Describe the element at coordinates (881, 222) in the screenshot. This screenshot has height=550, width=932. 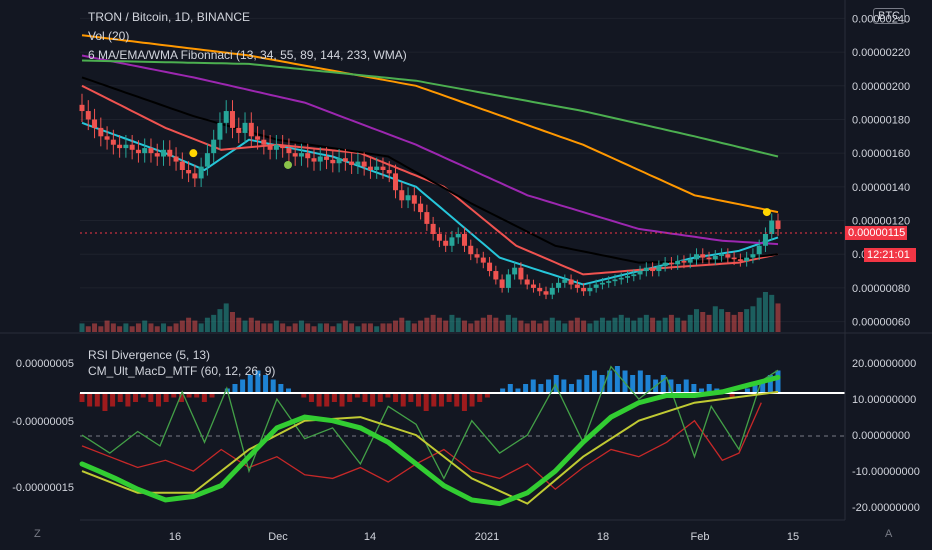
I see `price-tick-label: 0.00000120` at that location.